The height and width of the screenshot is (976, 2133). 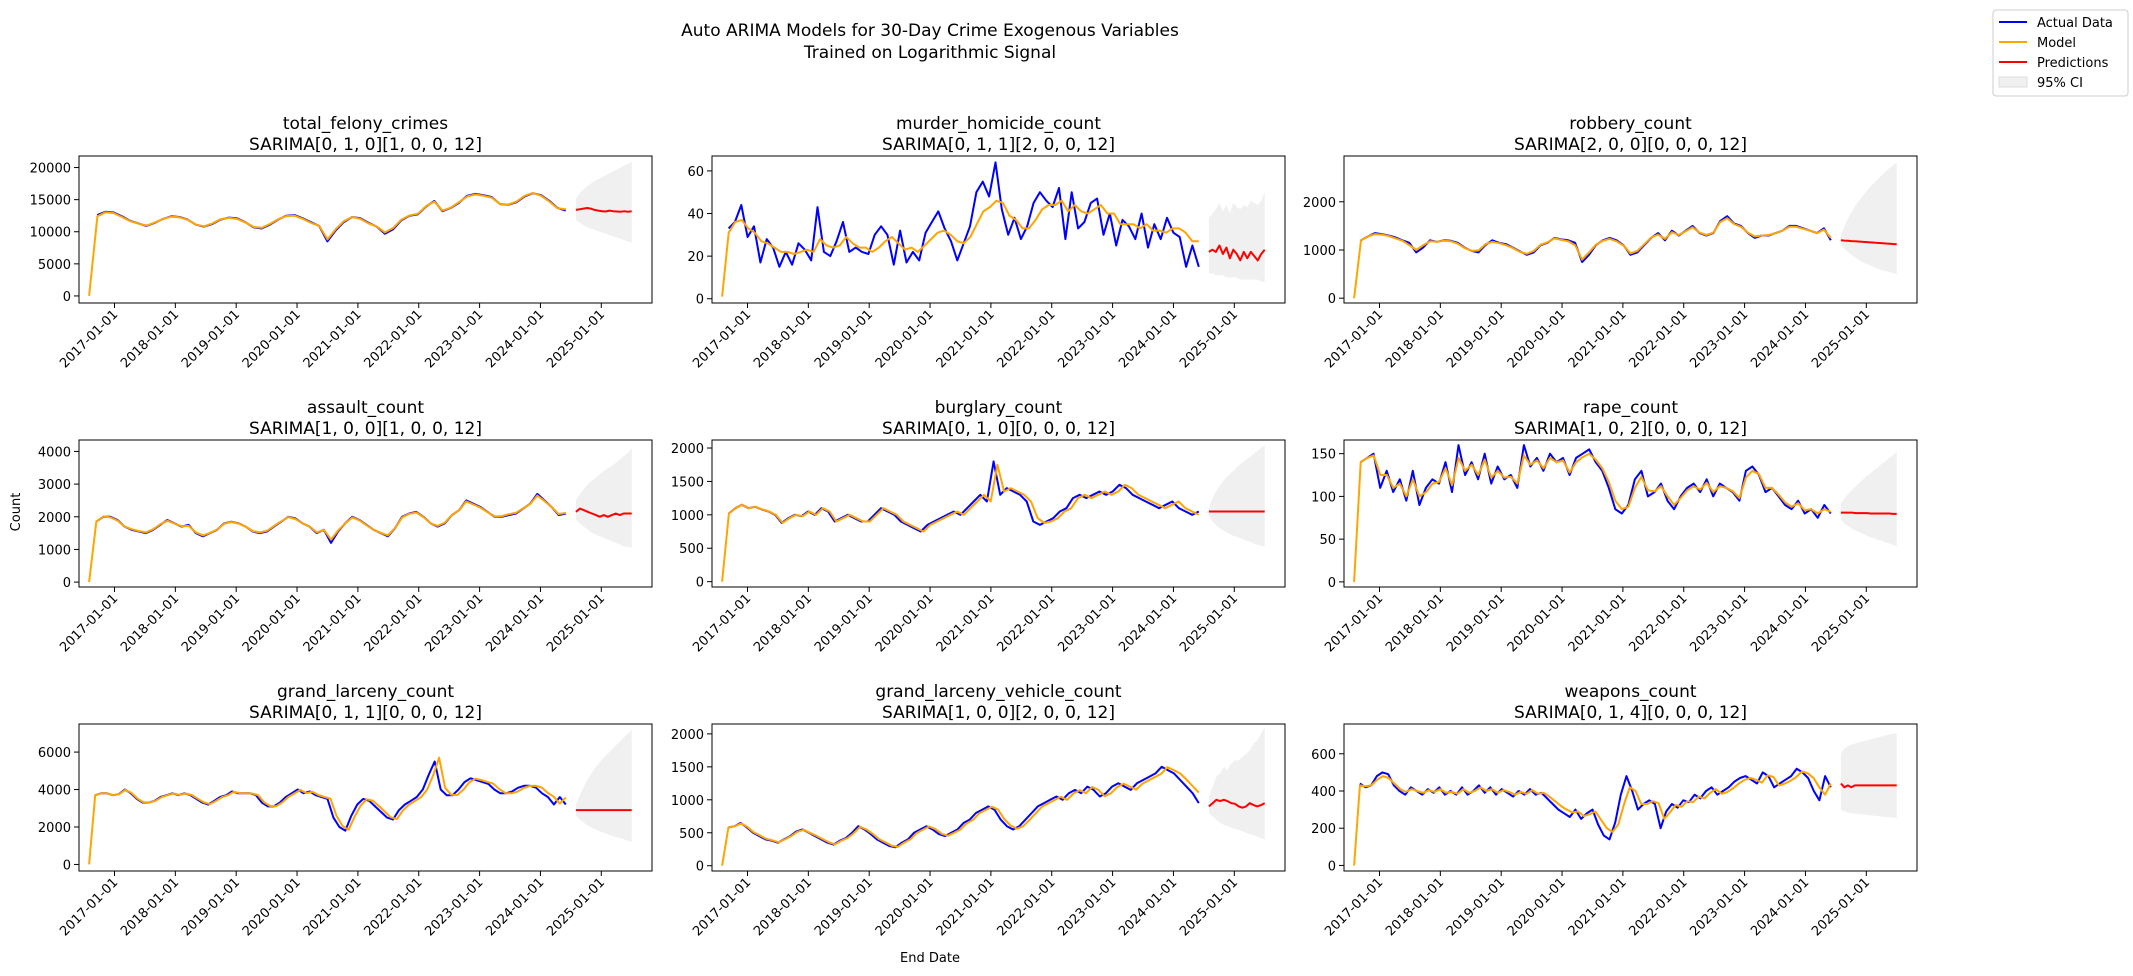 I want to click on subplot-model-spec: SARIMA[0, 1, 4][0, 0, 0, 12], so click(x=1630, y=713).